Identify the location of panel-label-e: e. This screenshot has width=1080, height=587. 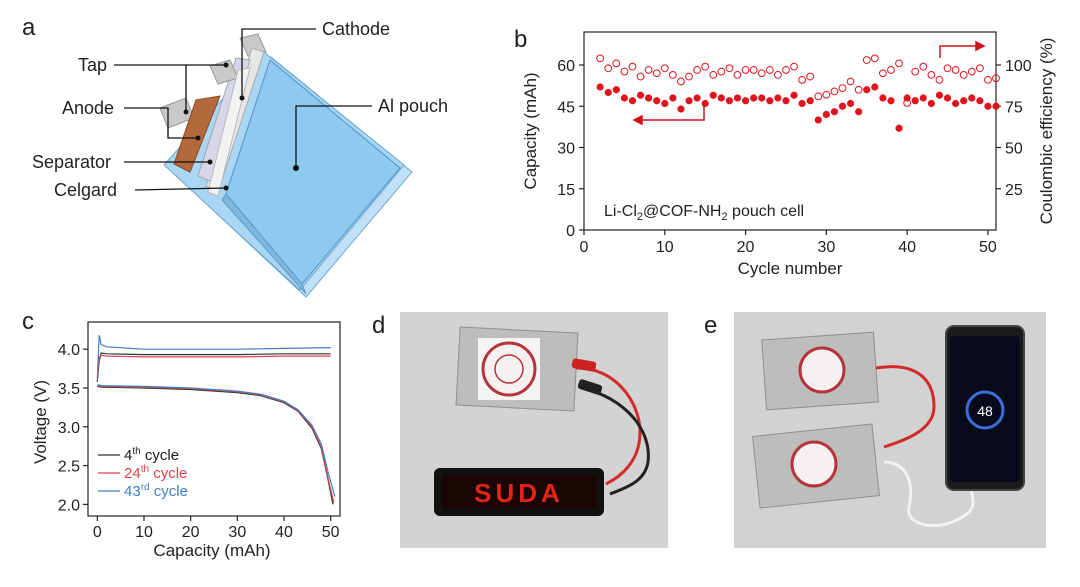
(711, 325).